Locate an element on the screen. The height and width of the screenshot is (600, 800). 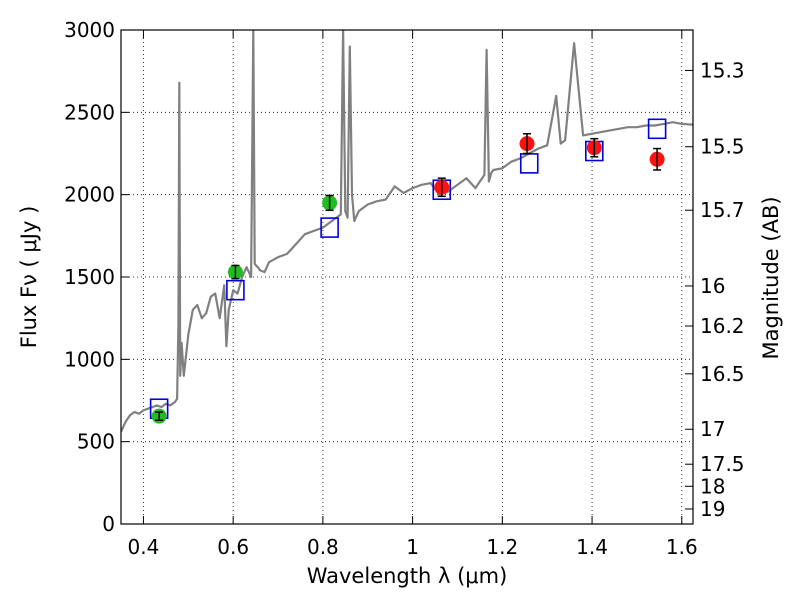
y-tick-label: 3000 is located at coordinates (89, 30).